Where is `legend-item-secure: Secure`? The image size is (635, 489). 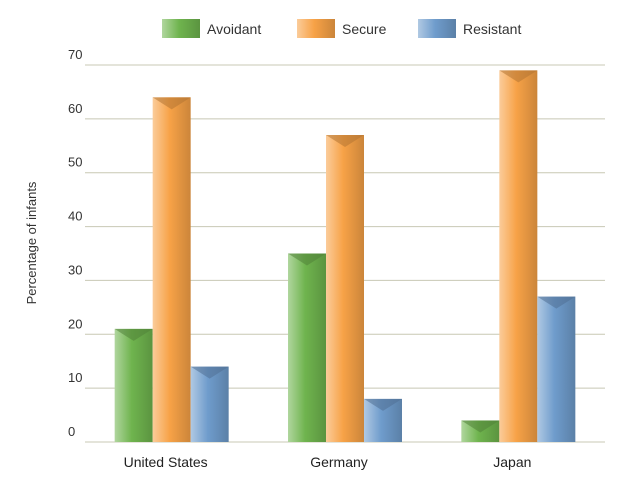
legend-item-secure: Secure is located at coordinates (342, 28).